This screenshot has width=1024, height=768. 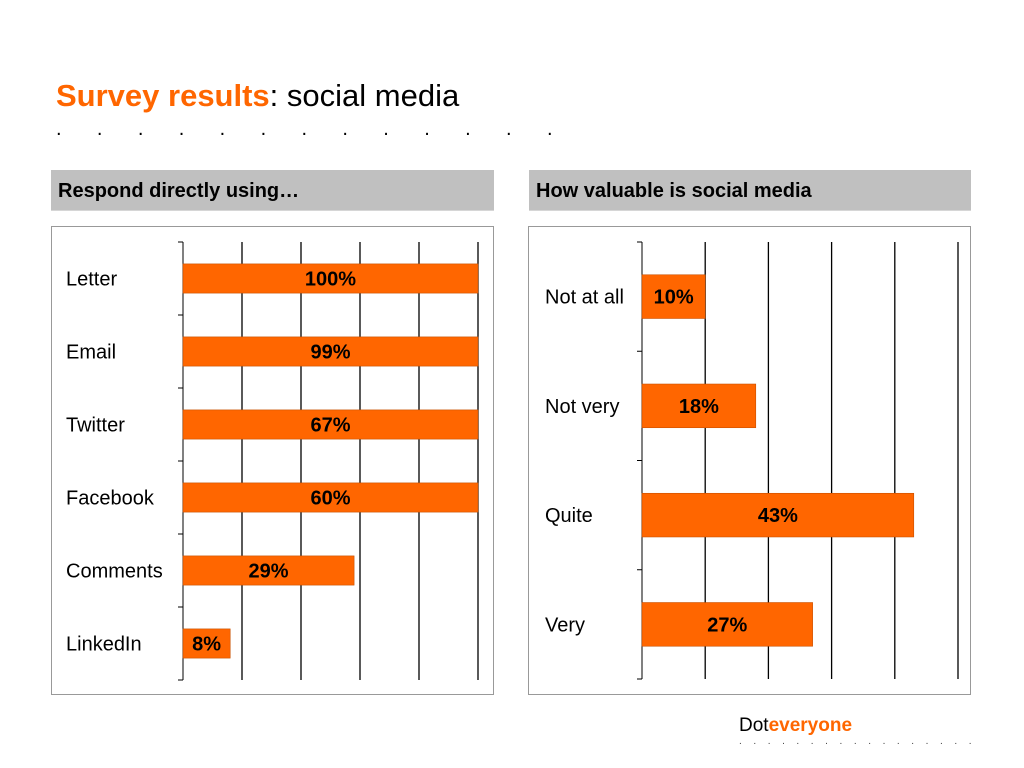 What do you see at coordinates (364, 95) in the screenshot?
I see `title-rest: : social media` at bounding box center [364, 95].